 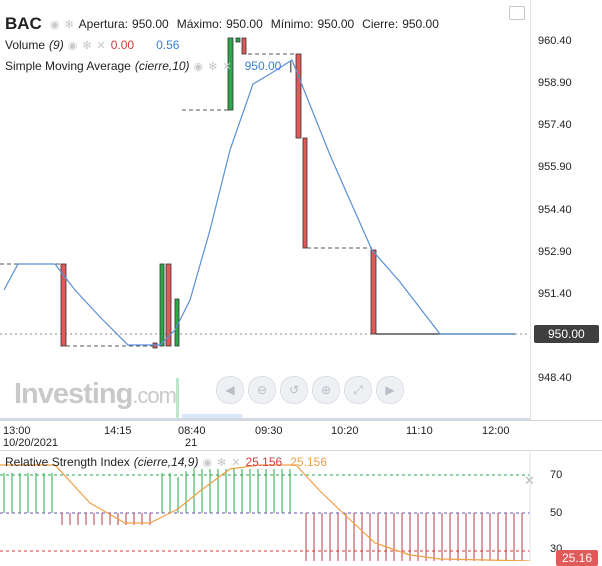 I want to click on reset-icon: ↺, so click(x=294, y=390).